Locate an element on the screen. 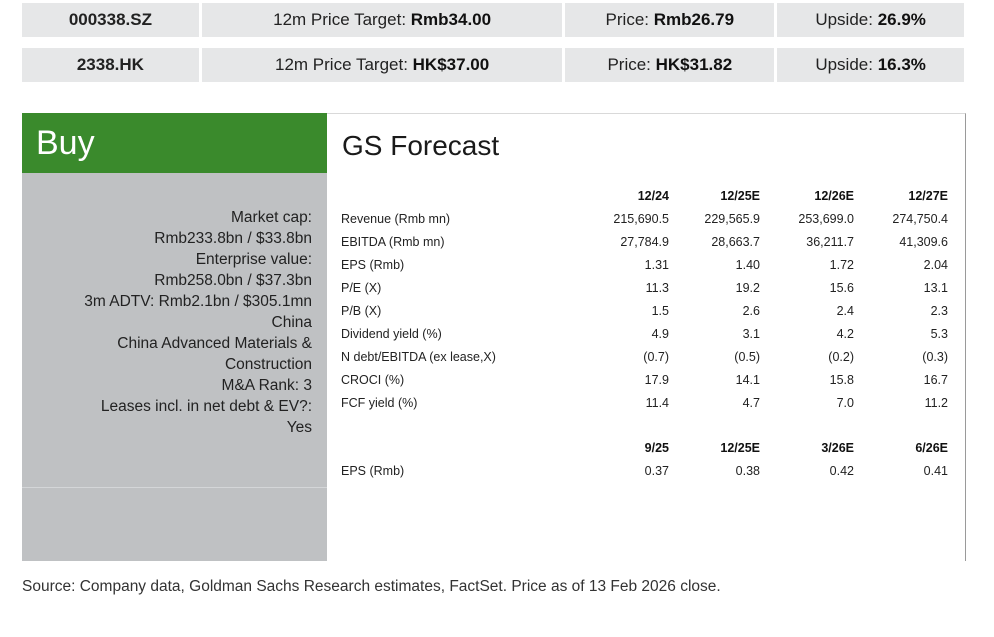 The height and width of the screenshot is (637, 994). cell-value: 274,750.4 is located at coordinates (920, 218).